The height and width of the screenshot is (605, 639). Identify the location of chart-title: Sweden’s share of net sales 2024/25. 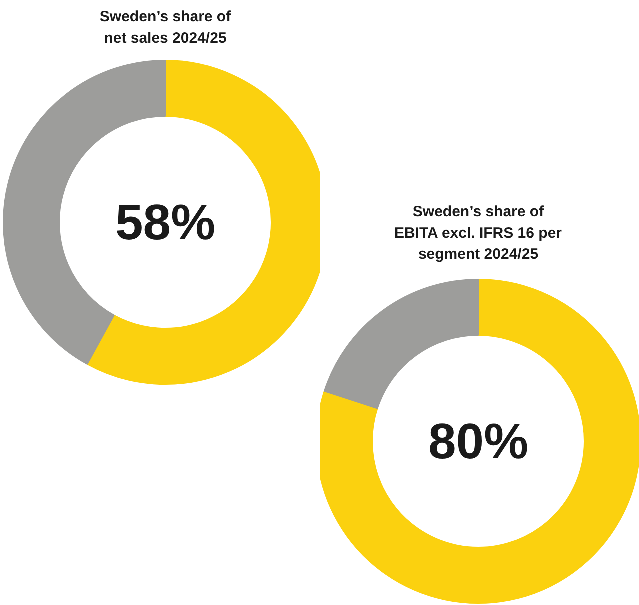
(166, 27).